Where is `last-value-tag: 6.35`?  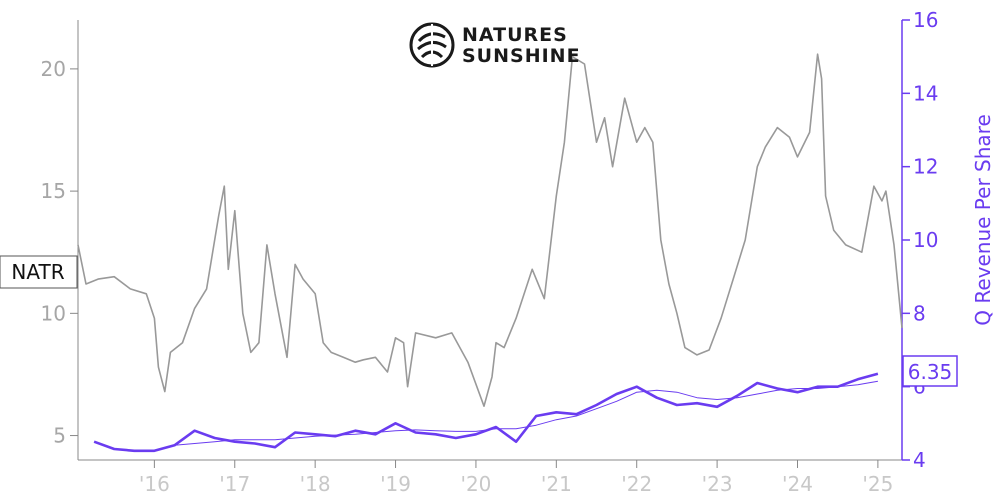
last-value-tag: 6.35 is located at coordinates (930, 371).